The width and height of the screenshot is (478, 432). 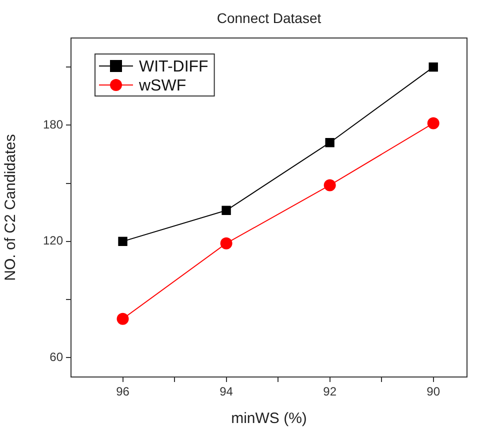 What do you see at coordinates (11, 207) in the screenshot?
I see `y-axis-title: NO. of C2 Candidates` at bounding box center [11, 207].